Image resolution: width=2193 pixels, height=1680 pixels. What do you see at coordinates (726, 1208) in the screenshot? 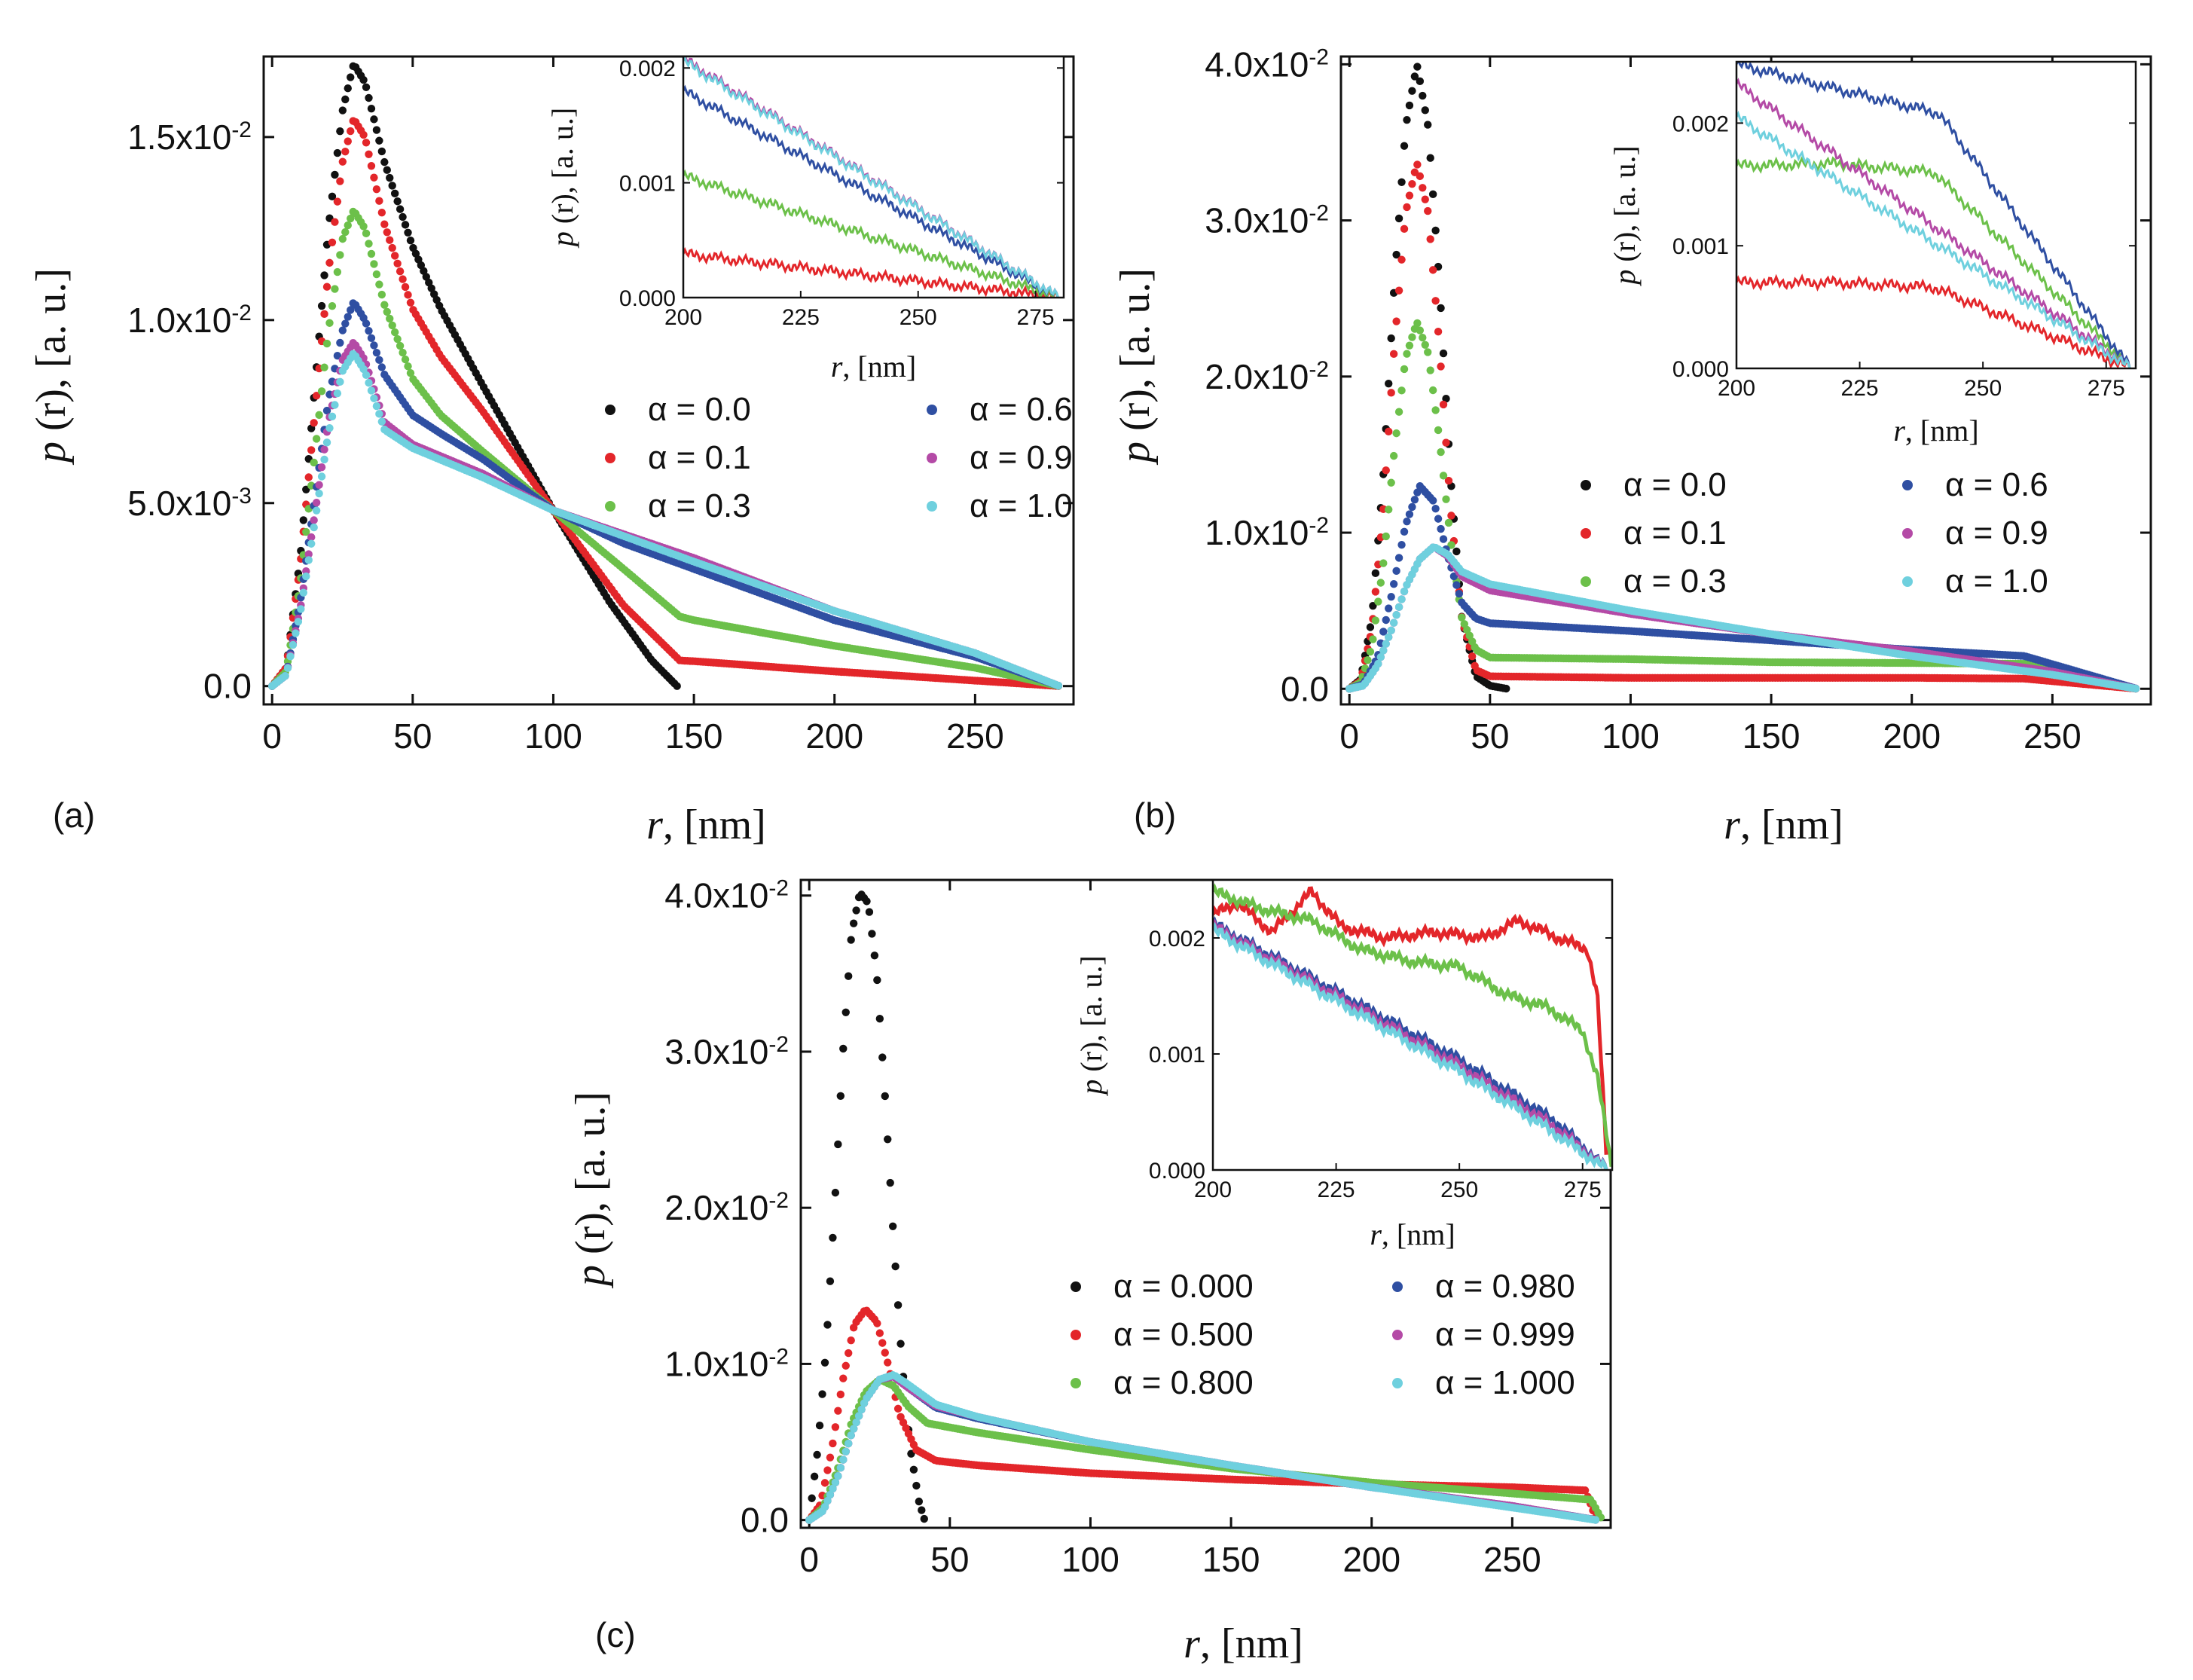
I see `y-tick-label: 2.0x10-2` at bounding box center [726, 1208].